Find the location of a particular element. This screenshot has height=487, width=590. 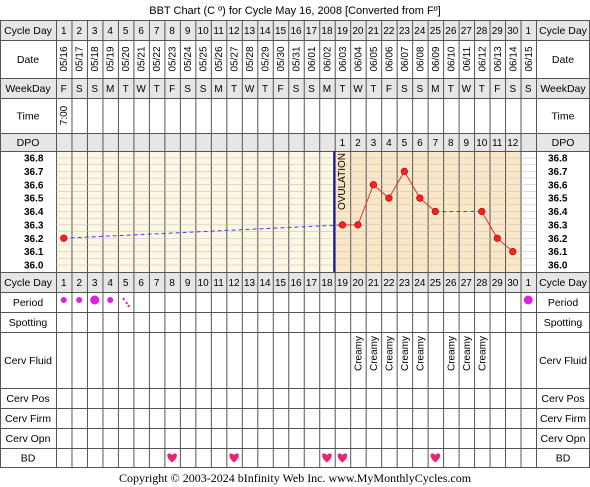

dpo-cell: 11 is located at coordinates (497, 143).